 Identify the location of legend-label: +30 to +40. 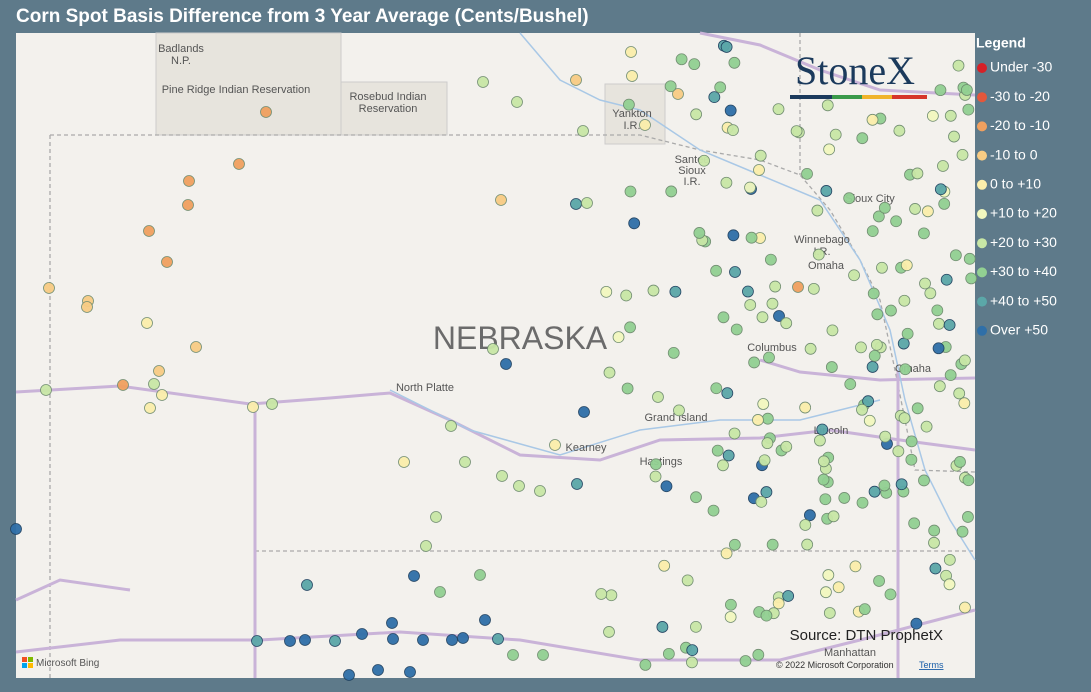
(1023, 271).